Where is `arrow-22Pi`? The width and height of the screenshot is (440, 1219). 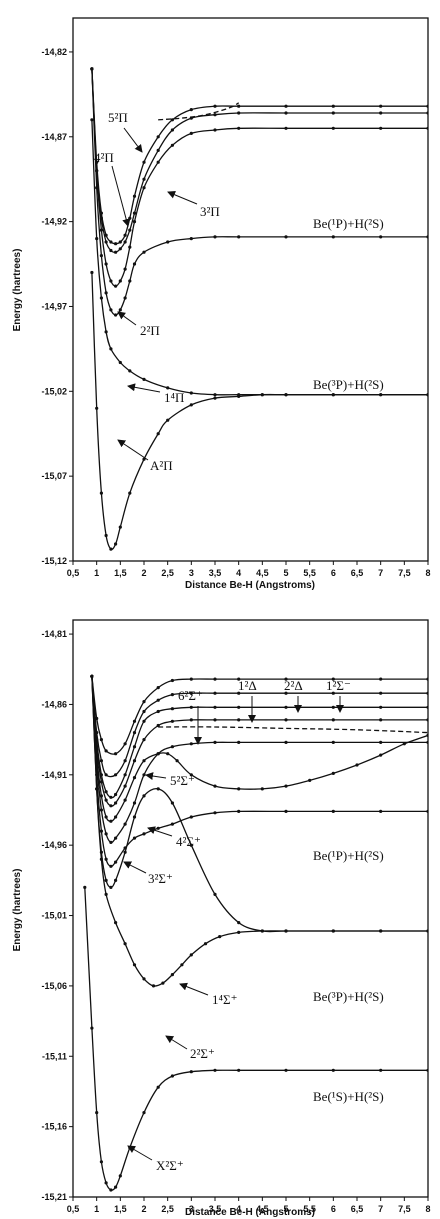 arrow-22Pi is located at coordinates (127, 318).